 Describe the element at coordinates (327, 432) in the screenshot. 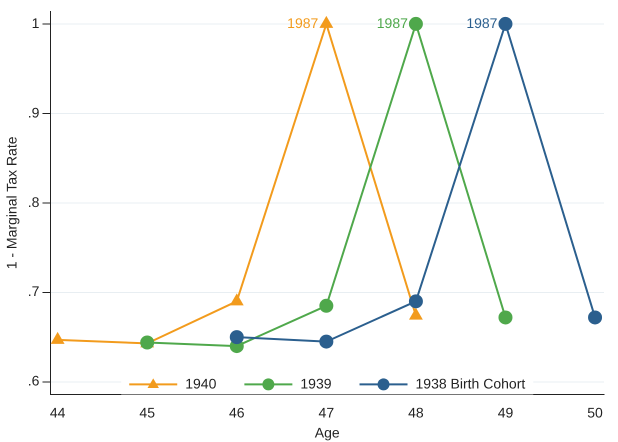

I see `x-axis-title: Age` at that location.